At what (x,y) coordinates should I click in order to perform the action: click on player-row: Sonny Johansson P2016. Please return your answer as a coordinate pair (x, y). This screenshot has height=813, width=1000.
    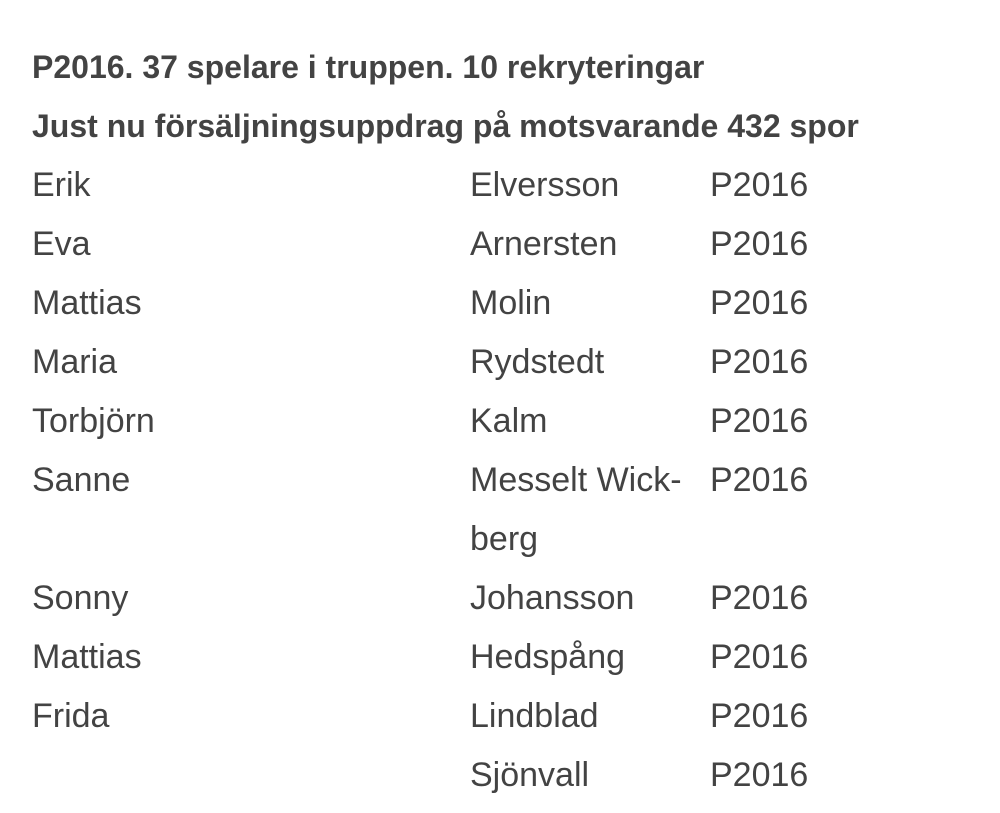
    Looking at the image, I should click on (507, 598).